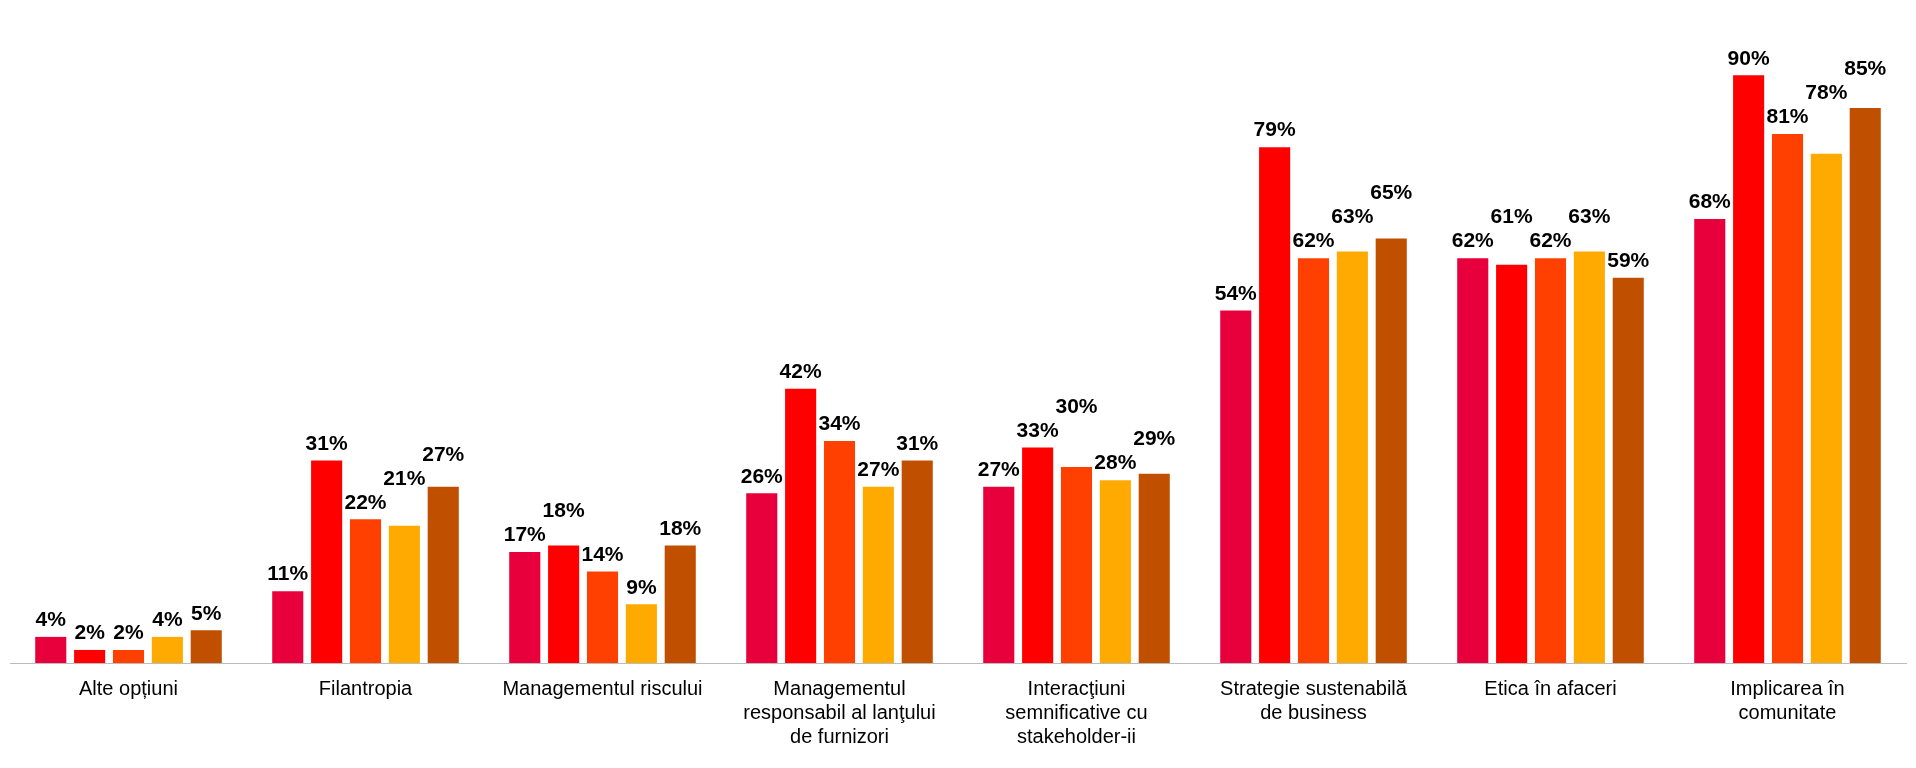  Describe the element at coordinates (288, 573) in the screenshot. I see `data-label: 11%` at that location.